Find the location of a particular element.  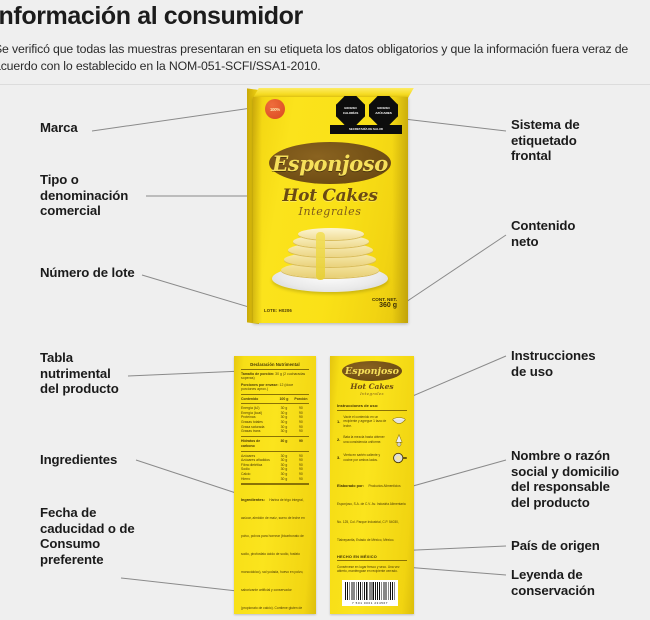

brand-badge-icon: 100% is located at coordinates (275, 109).